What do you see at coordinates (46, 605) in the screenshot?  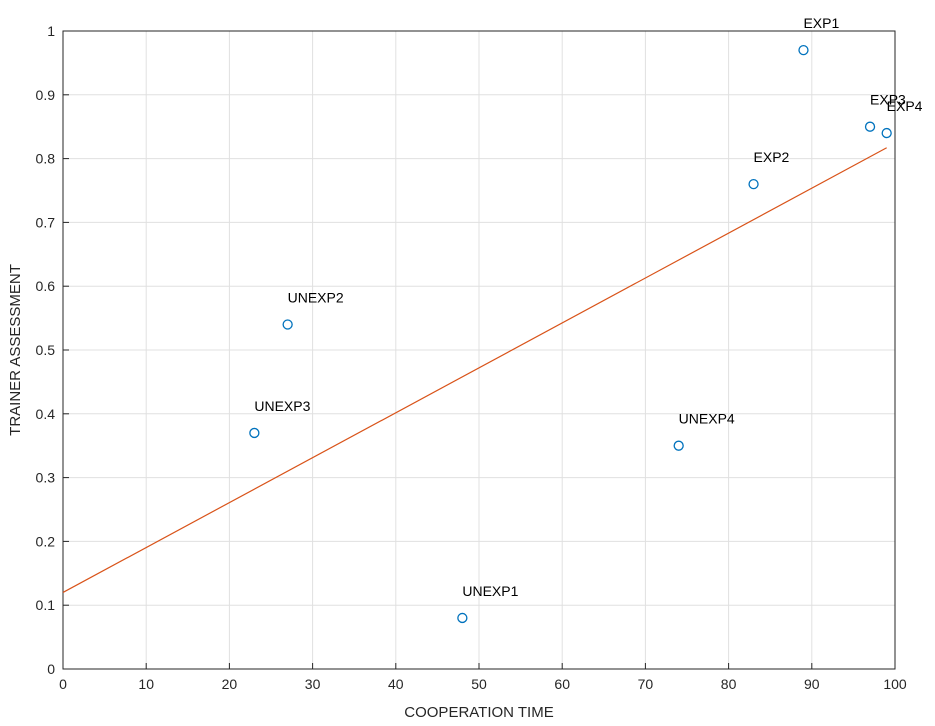 I see `y-tick-label: 0.1` at bounding box center [46, 605].